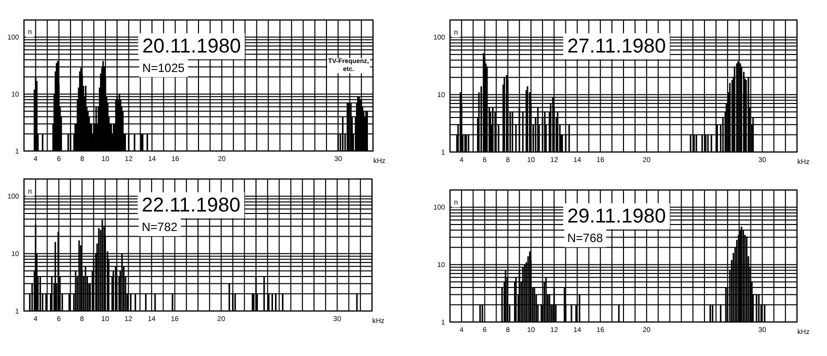  I want to click on annotation: N=768, so click(585, 238).